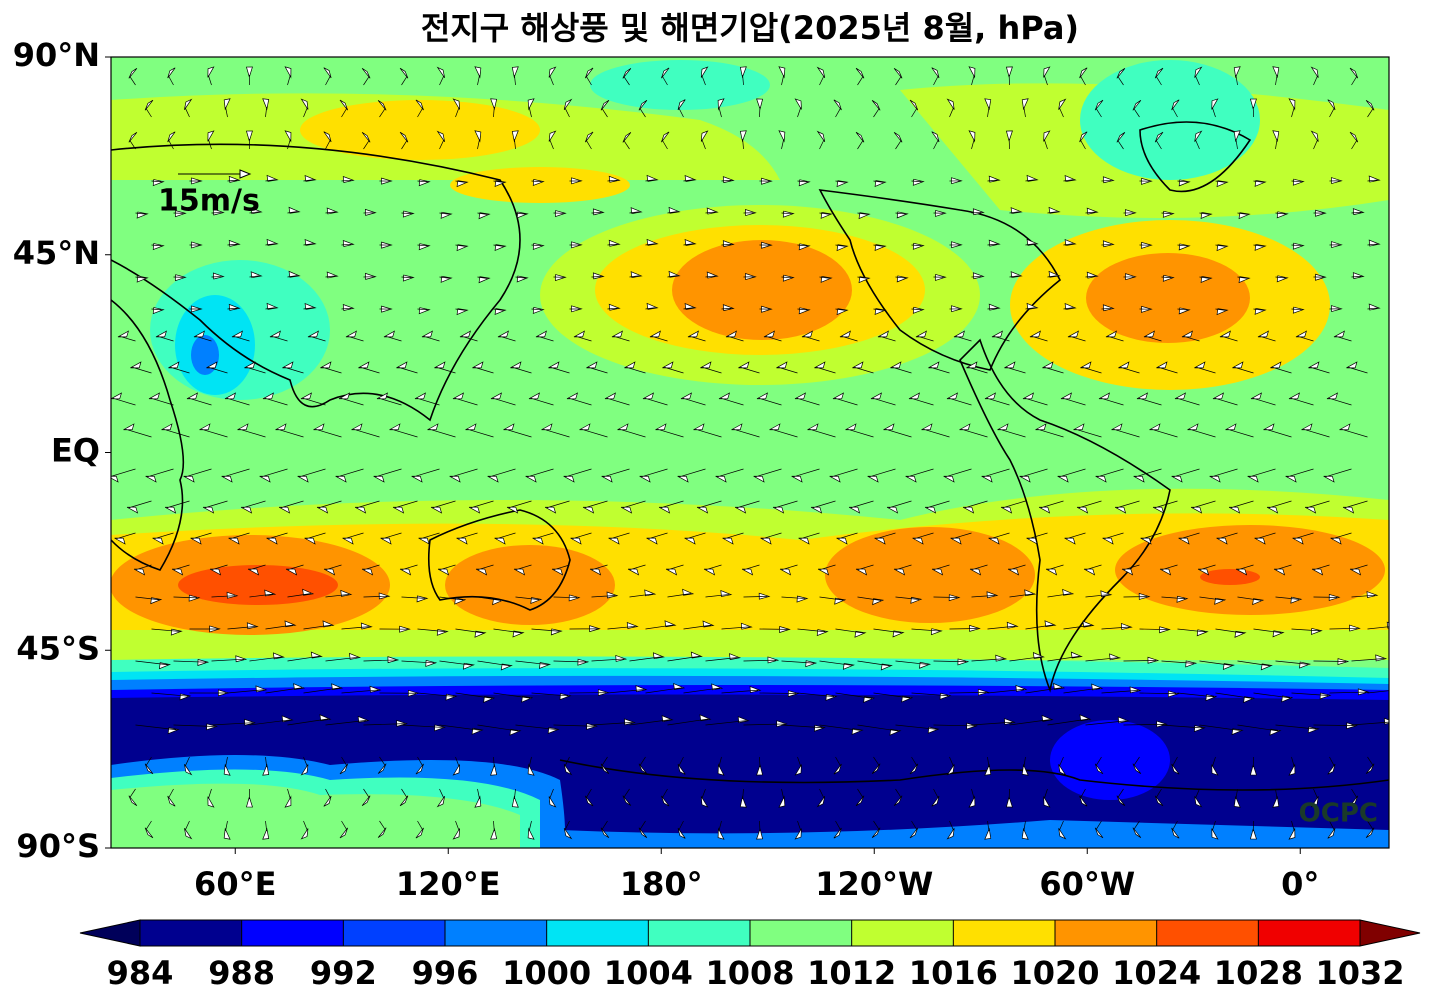  I want to click on lat-tick-label: EQ, so click(75, 451).